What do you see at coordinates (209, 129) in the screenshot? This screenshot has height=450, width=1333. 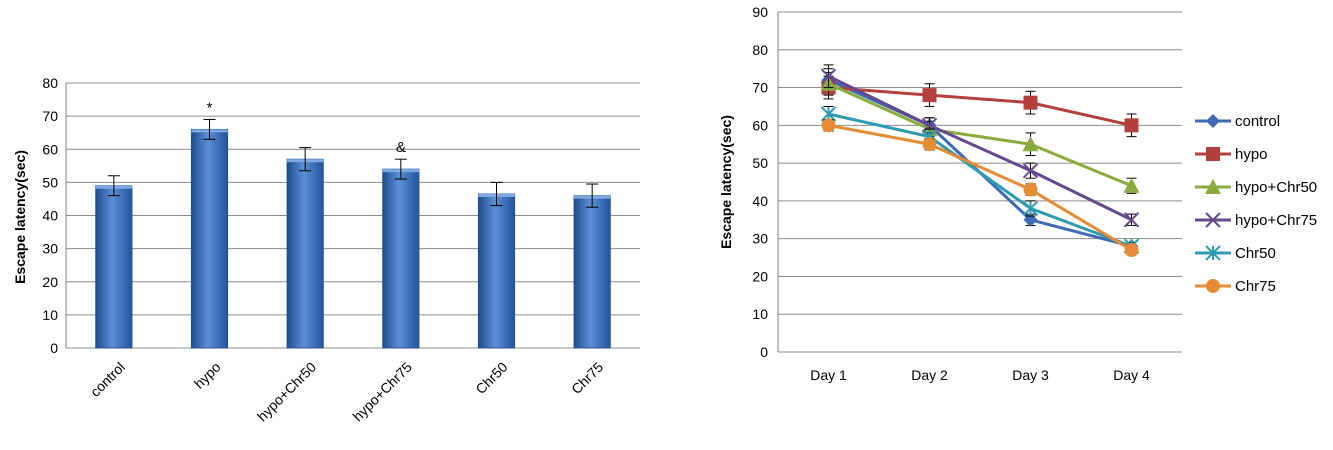 I see `error-bar-hypo` at bounding box center [209, 129].